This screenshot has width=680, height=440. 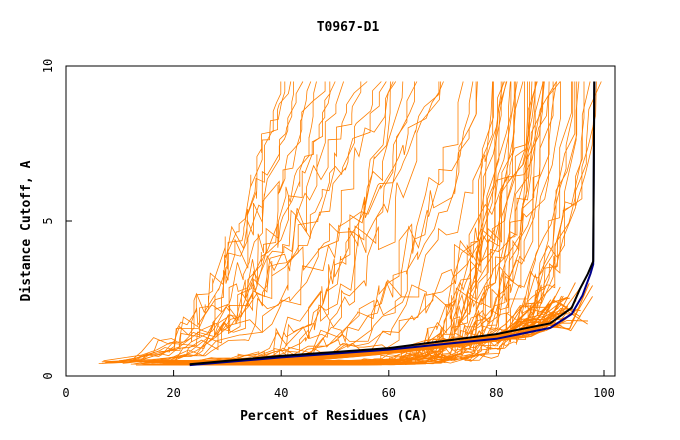 What do you see at coordinates (334, 416) in the screenshot?
I see `x-axis-label: Percent of Residues (CA)` at bounding box center [334, 416].